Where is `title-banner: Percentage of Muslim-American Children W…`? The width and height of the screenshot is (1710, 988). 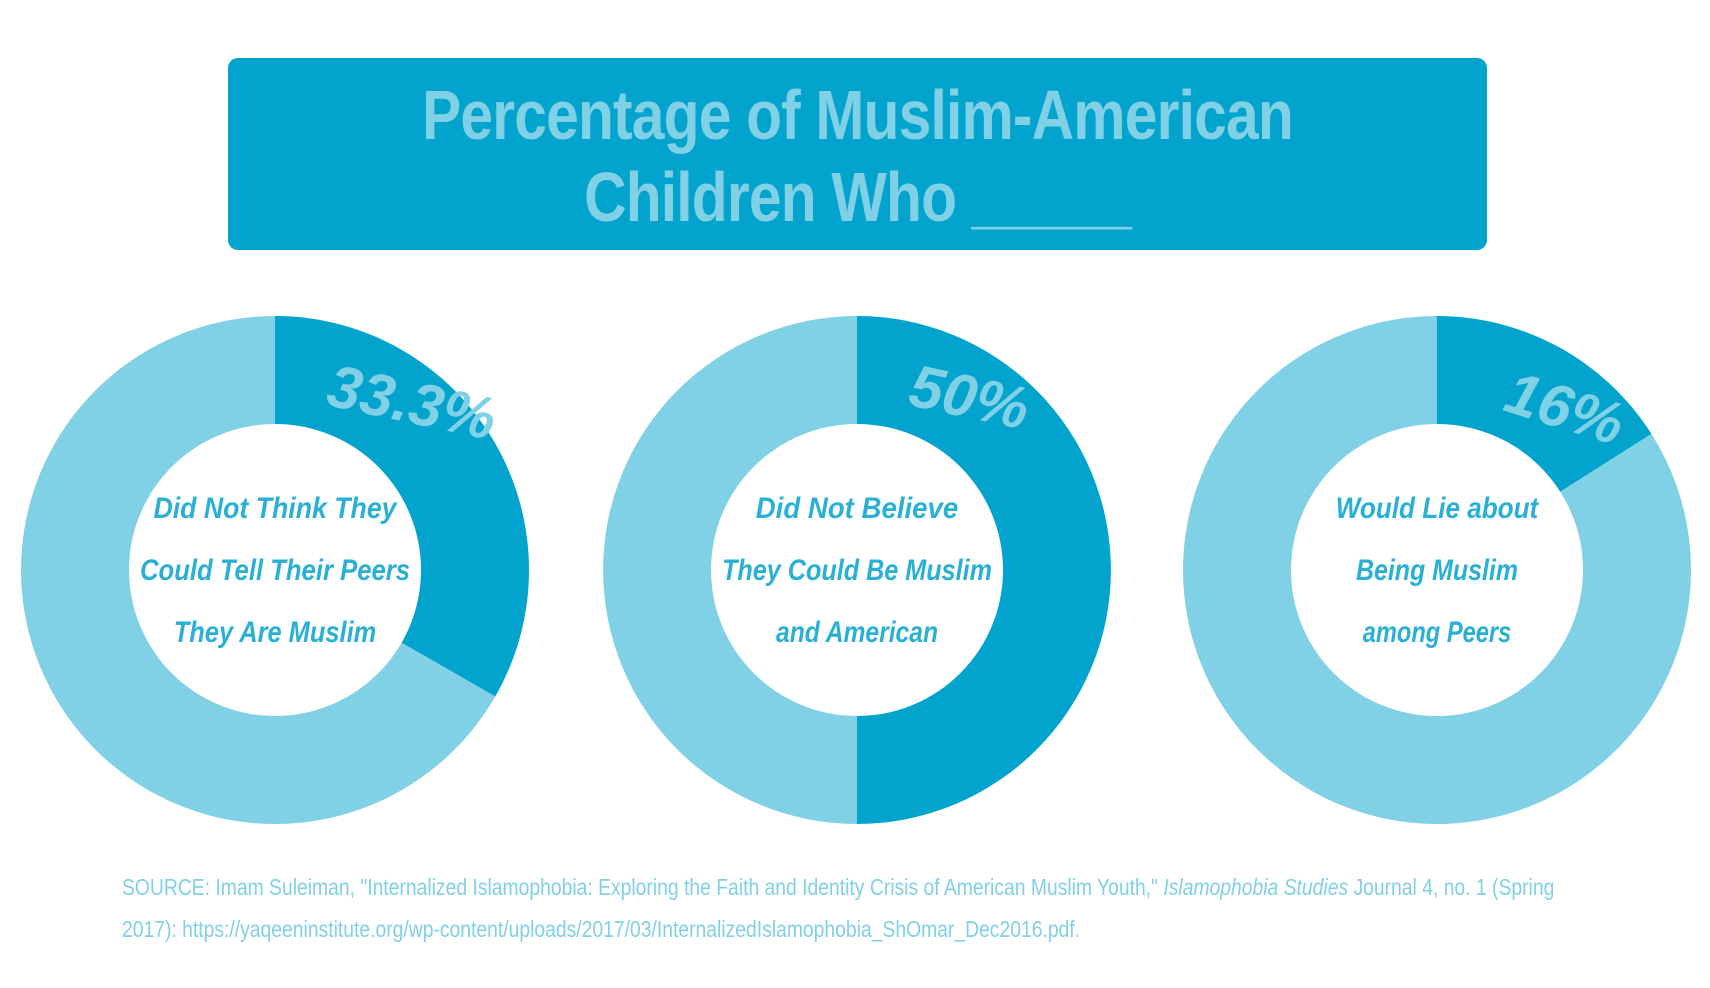 title-banner: Percentage of Muslim-American Children W… is located at coordinates (857, 154).